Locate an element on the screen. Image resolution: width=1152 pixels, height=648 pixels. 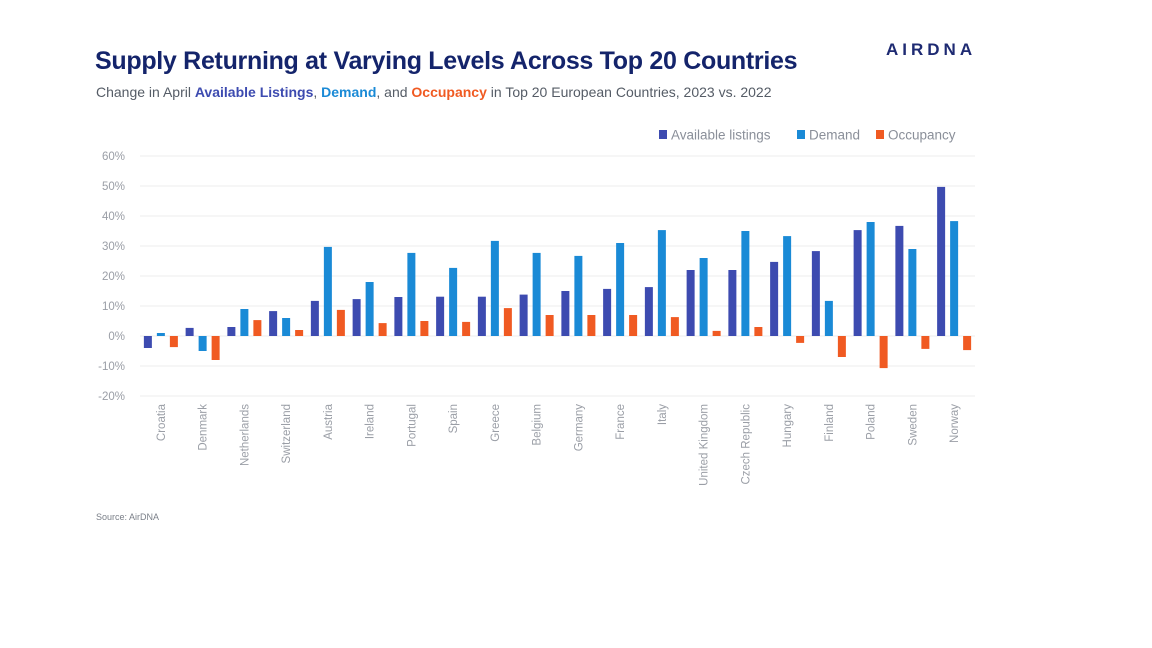
x-tick-label: Norway is located at coordinates (955, 423).